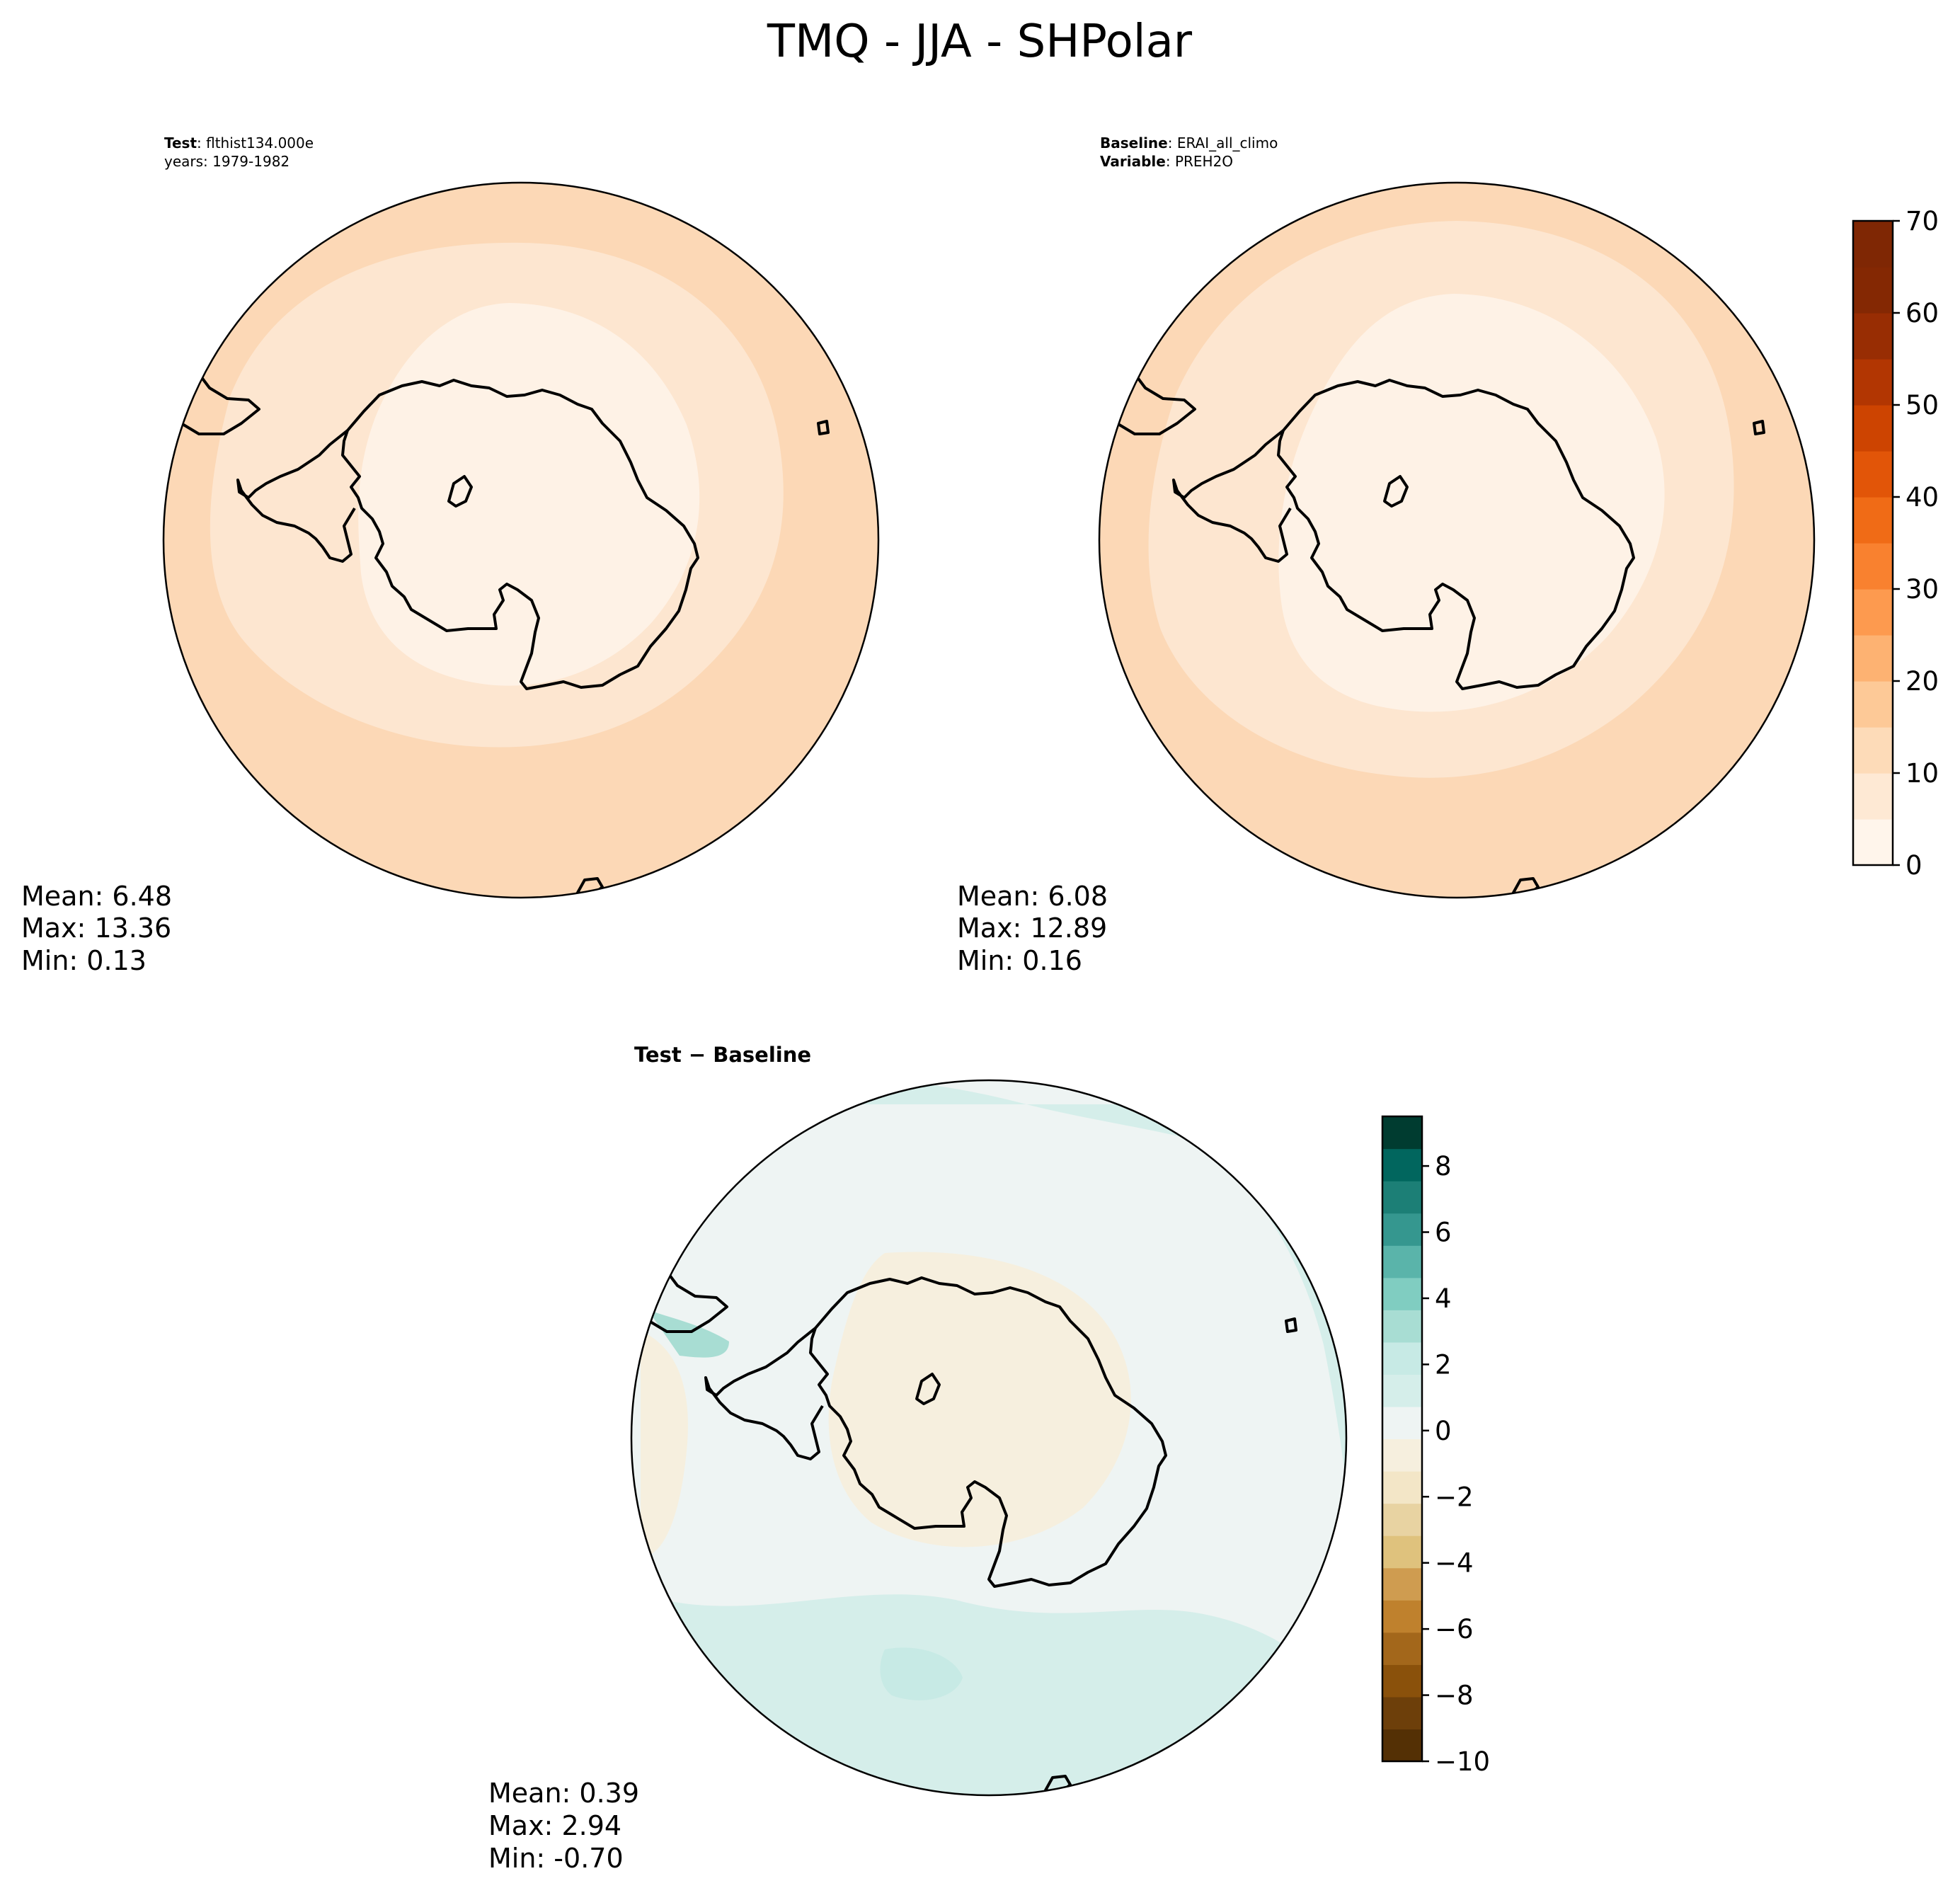 The width and height of the screenshot is (1960, 1888). What do you see at coordinates (1454, 1629) in the screenshot?
I see `colorbar-difference-tick-label: −6` at bounding box center [1454, 1629].